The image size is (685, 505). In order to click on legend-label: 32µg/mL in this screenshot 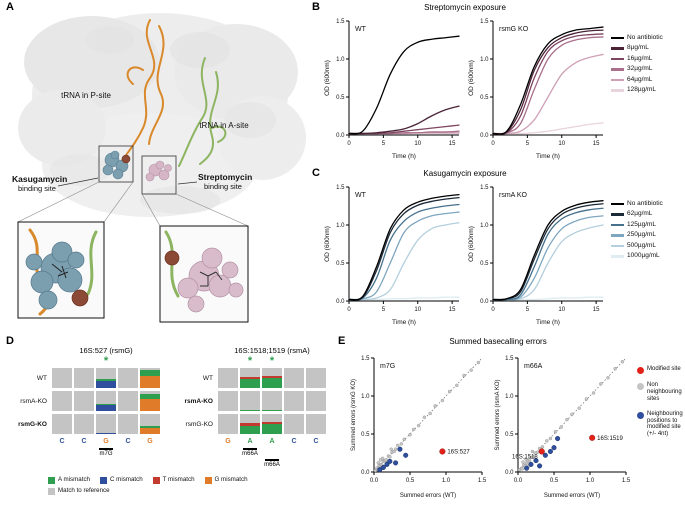, I will do `click(640, 69)`.